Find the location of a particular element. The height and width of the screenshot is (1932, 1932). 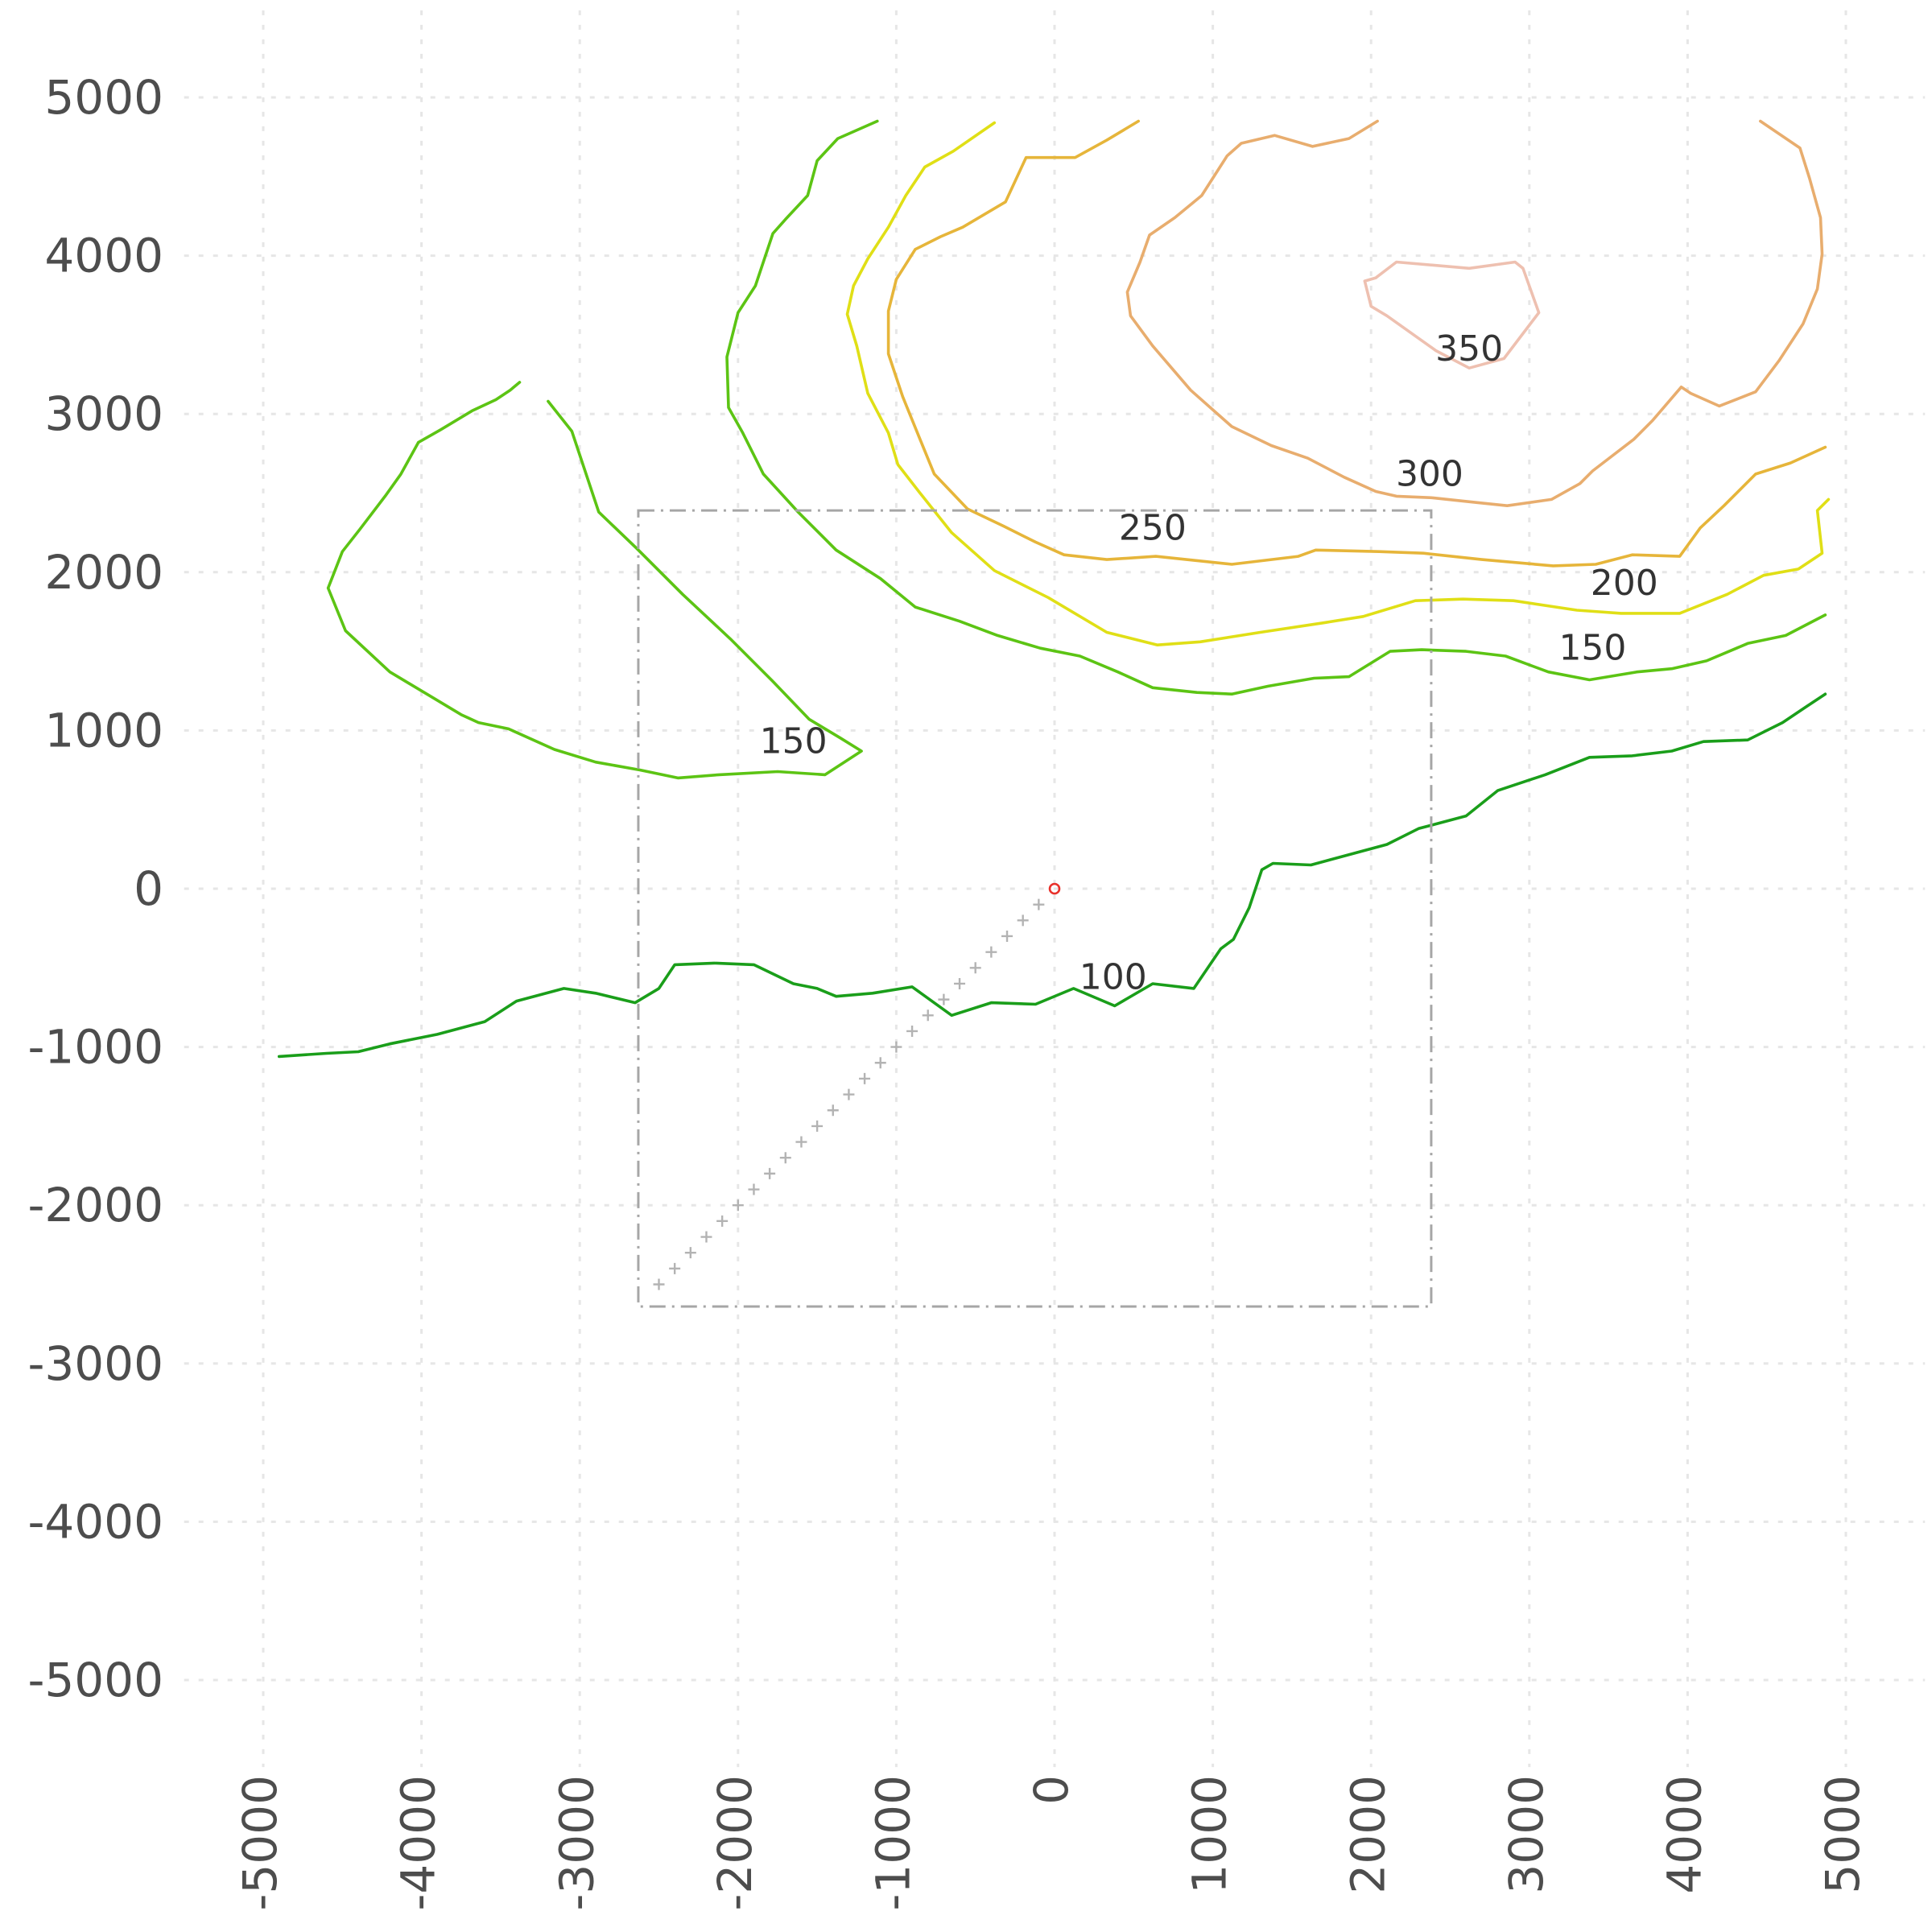

y-tick-label: 2000 is located at coordinates (103, 572).